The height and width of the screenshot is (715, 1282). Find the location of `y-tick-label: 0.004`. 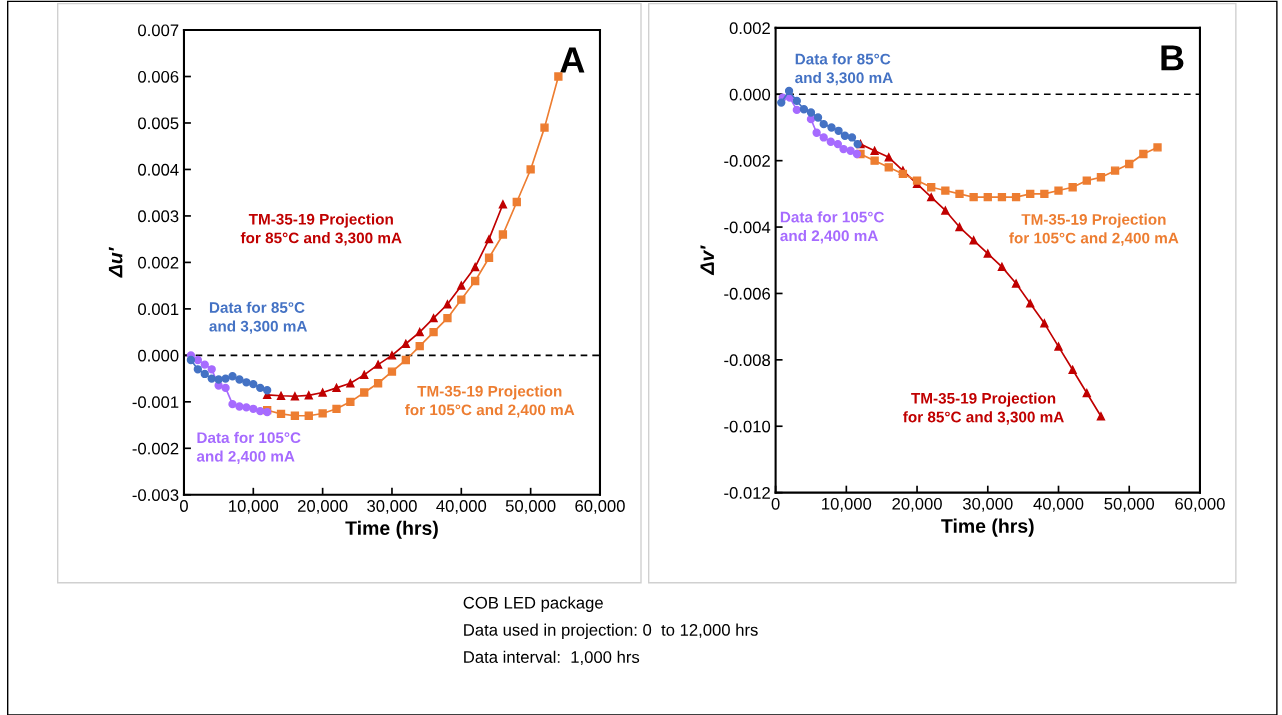

y-tick-label: 0.004 is located at coordinates (158, 169).